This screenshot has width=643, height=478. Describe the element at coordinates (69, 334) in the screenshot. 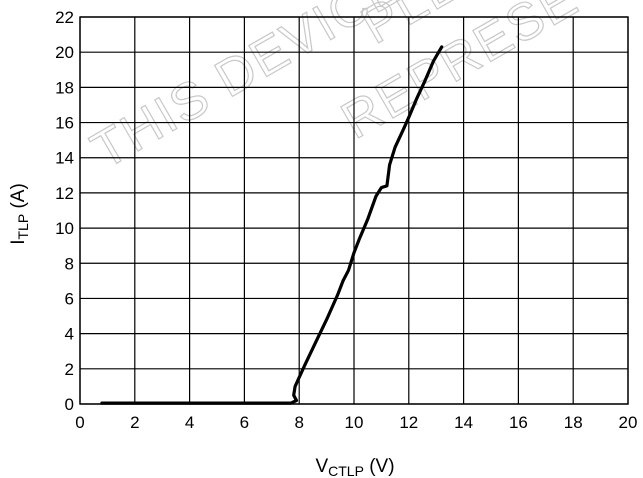

I see `y-tick-label: 4` at that location.